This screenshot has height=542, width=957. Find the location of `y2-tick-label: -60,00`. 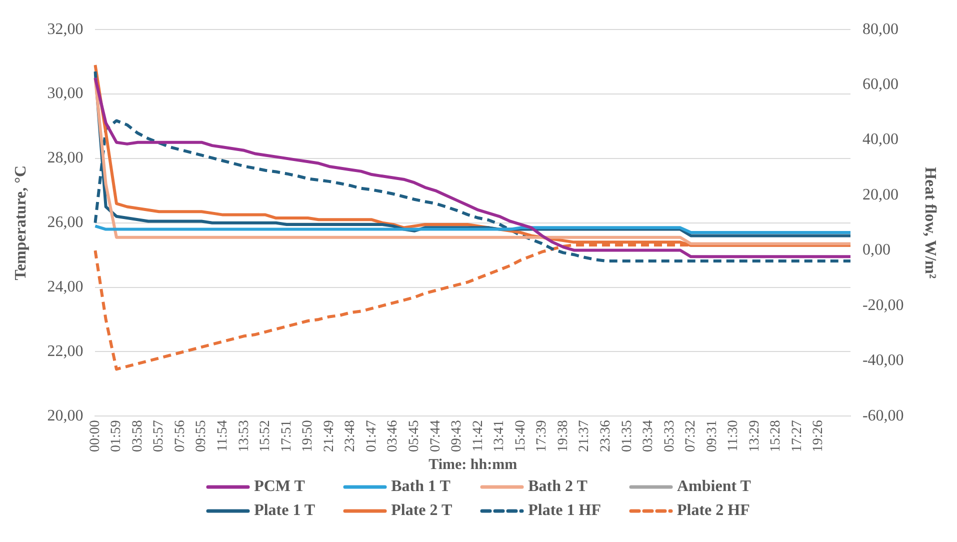

y2-tick-label: -60,00 is located at coordinates (883, 415).